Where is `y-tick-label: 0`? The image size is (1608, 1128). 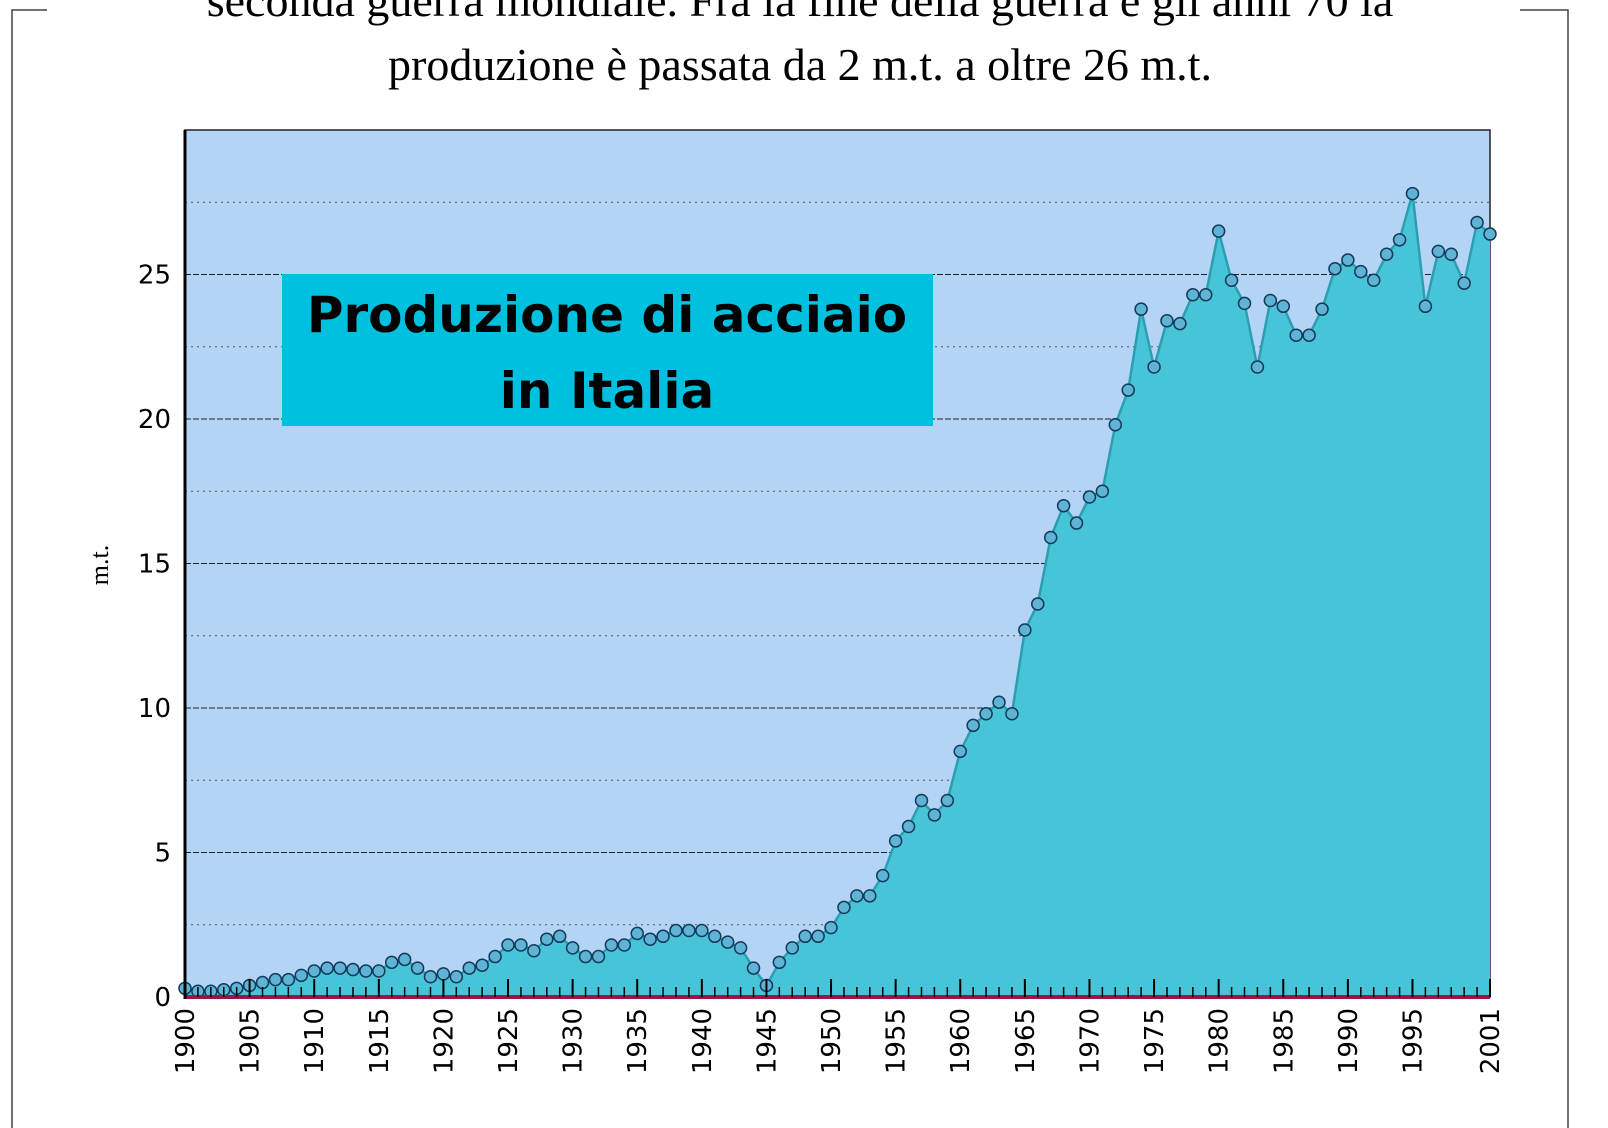 y-tick-label: 0 is located at coordinates (162, 998).